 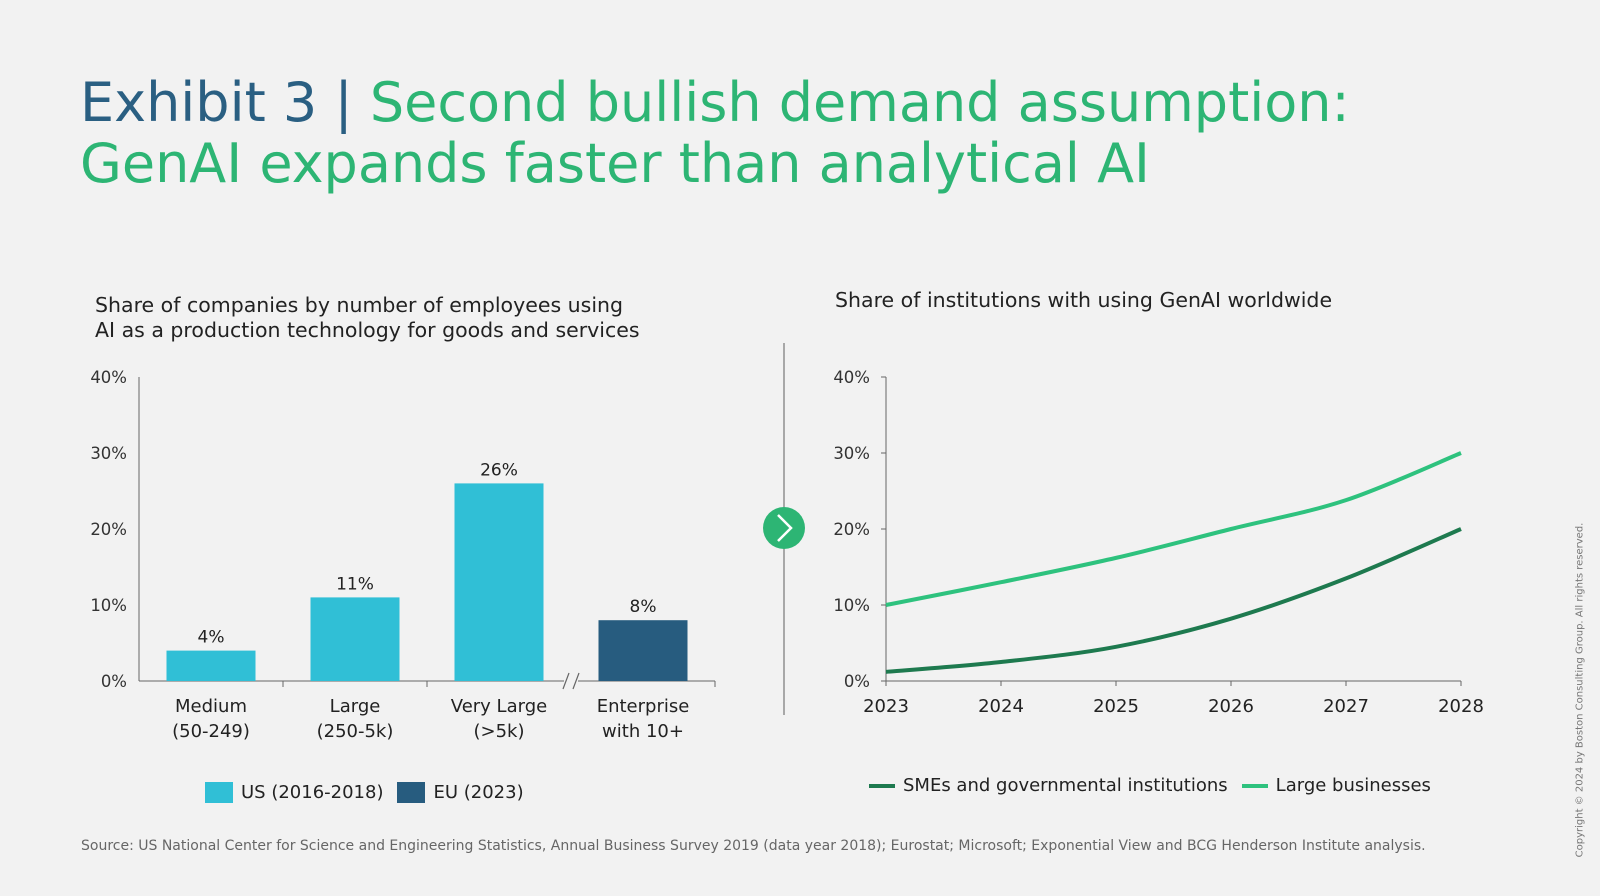 What do you see at coordinates (643, 731) in the screenshot?
I see `bar-category-label: with 10+` at bounding box center [643, 731].